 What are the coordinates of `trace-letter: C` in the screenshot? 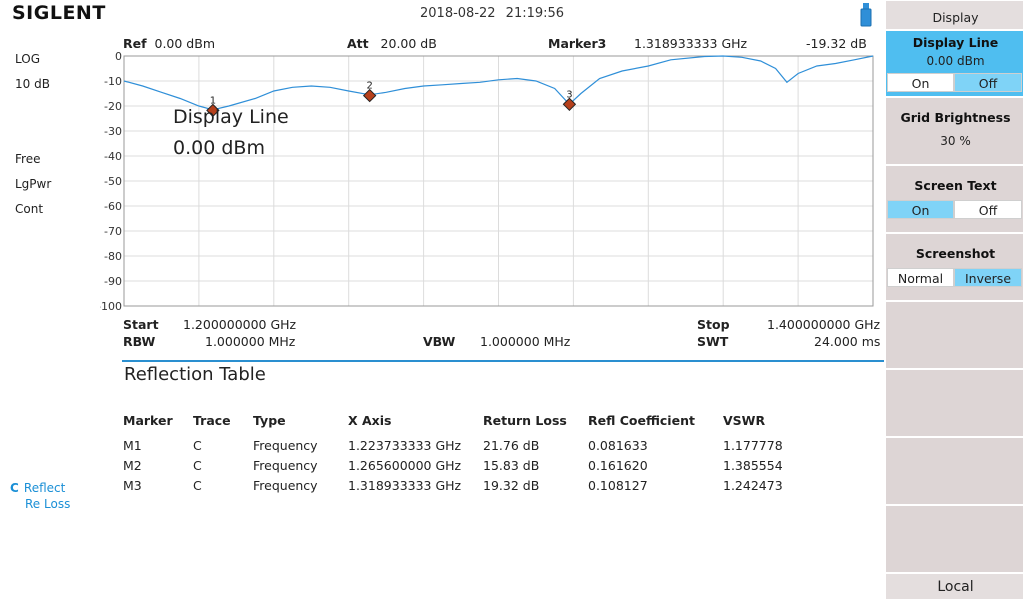 It's located at (14, 488).